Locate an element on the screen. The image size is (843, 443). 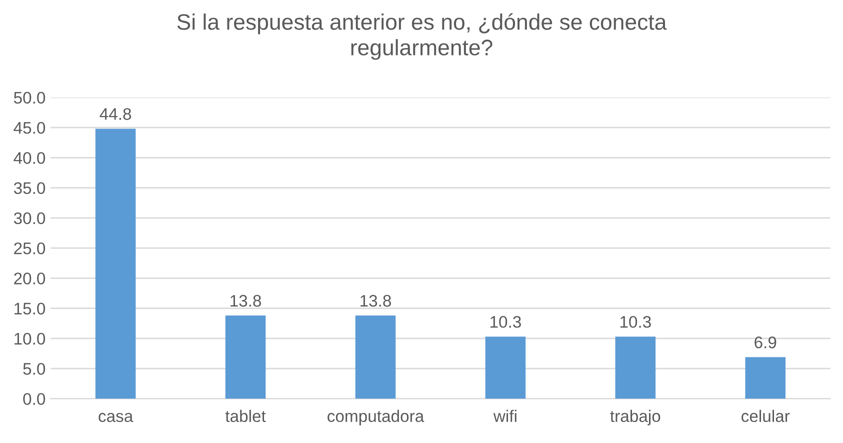
y-tick-label: 0.0 is located at coordinates (34, 399).